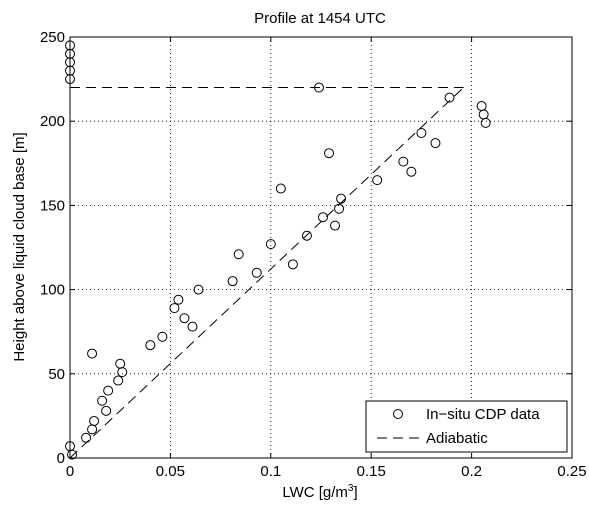 The height and width of the screenshot is (513, 589). I want to click on y-tick-label: 250, so click(52, 37).